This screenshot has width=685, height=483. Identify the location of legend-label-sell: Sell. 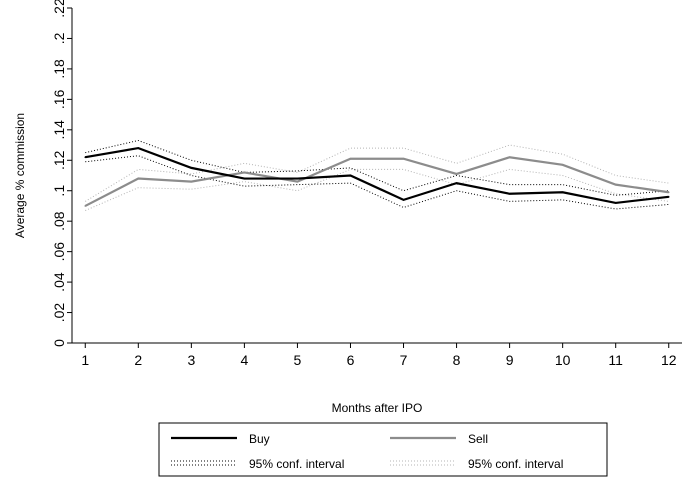
(478, 439).